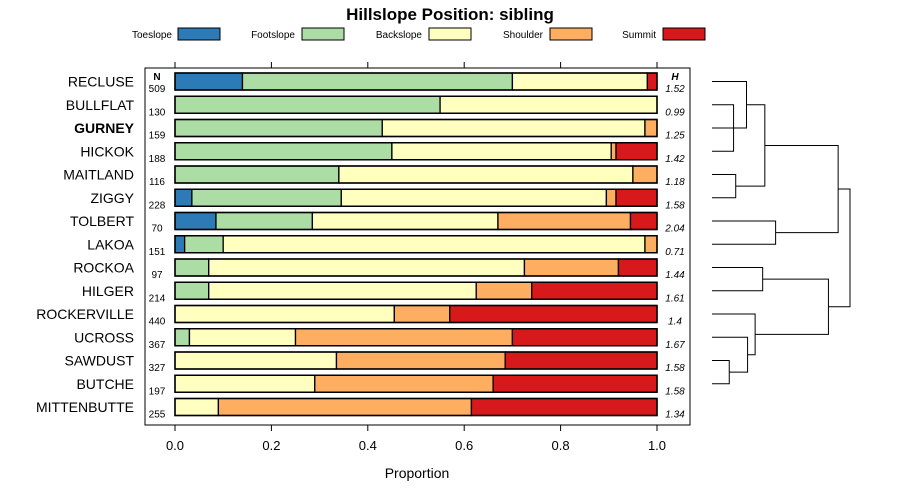  I want to click on legend-label-toeslope: Toeslope, so click(152, 35).